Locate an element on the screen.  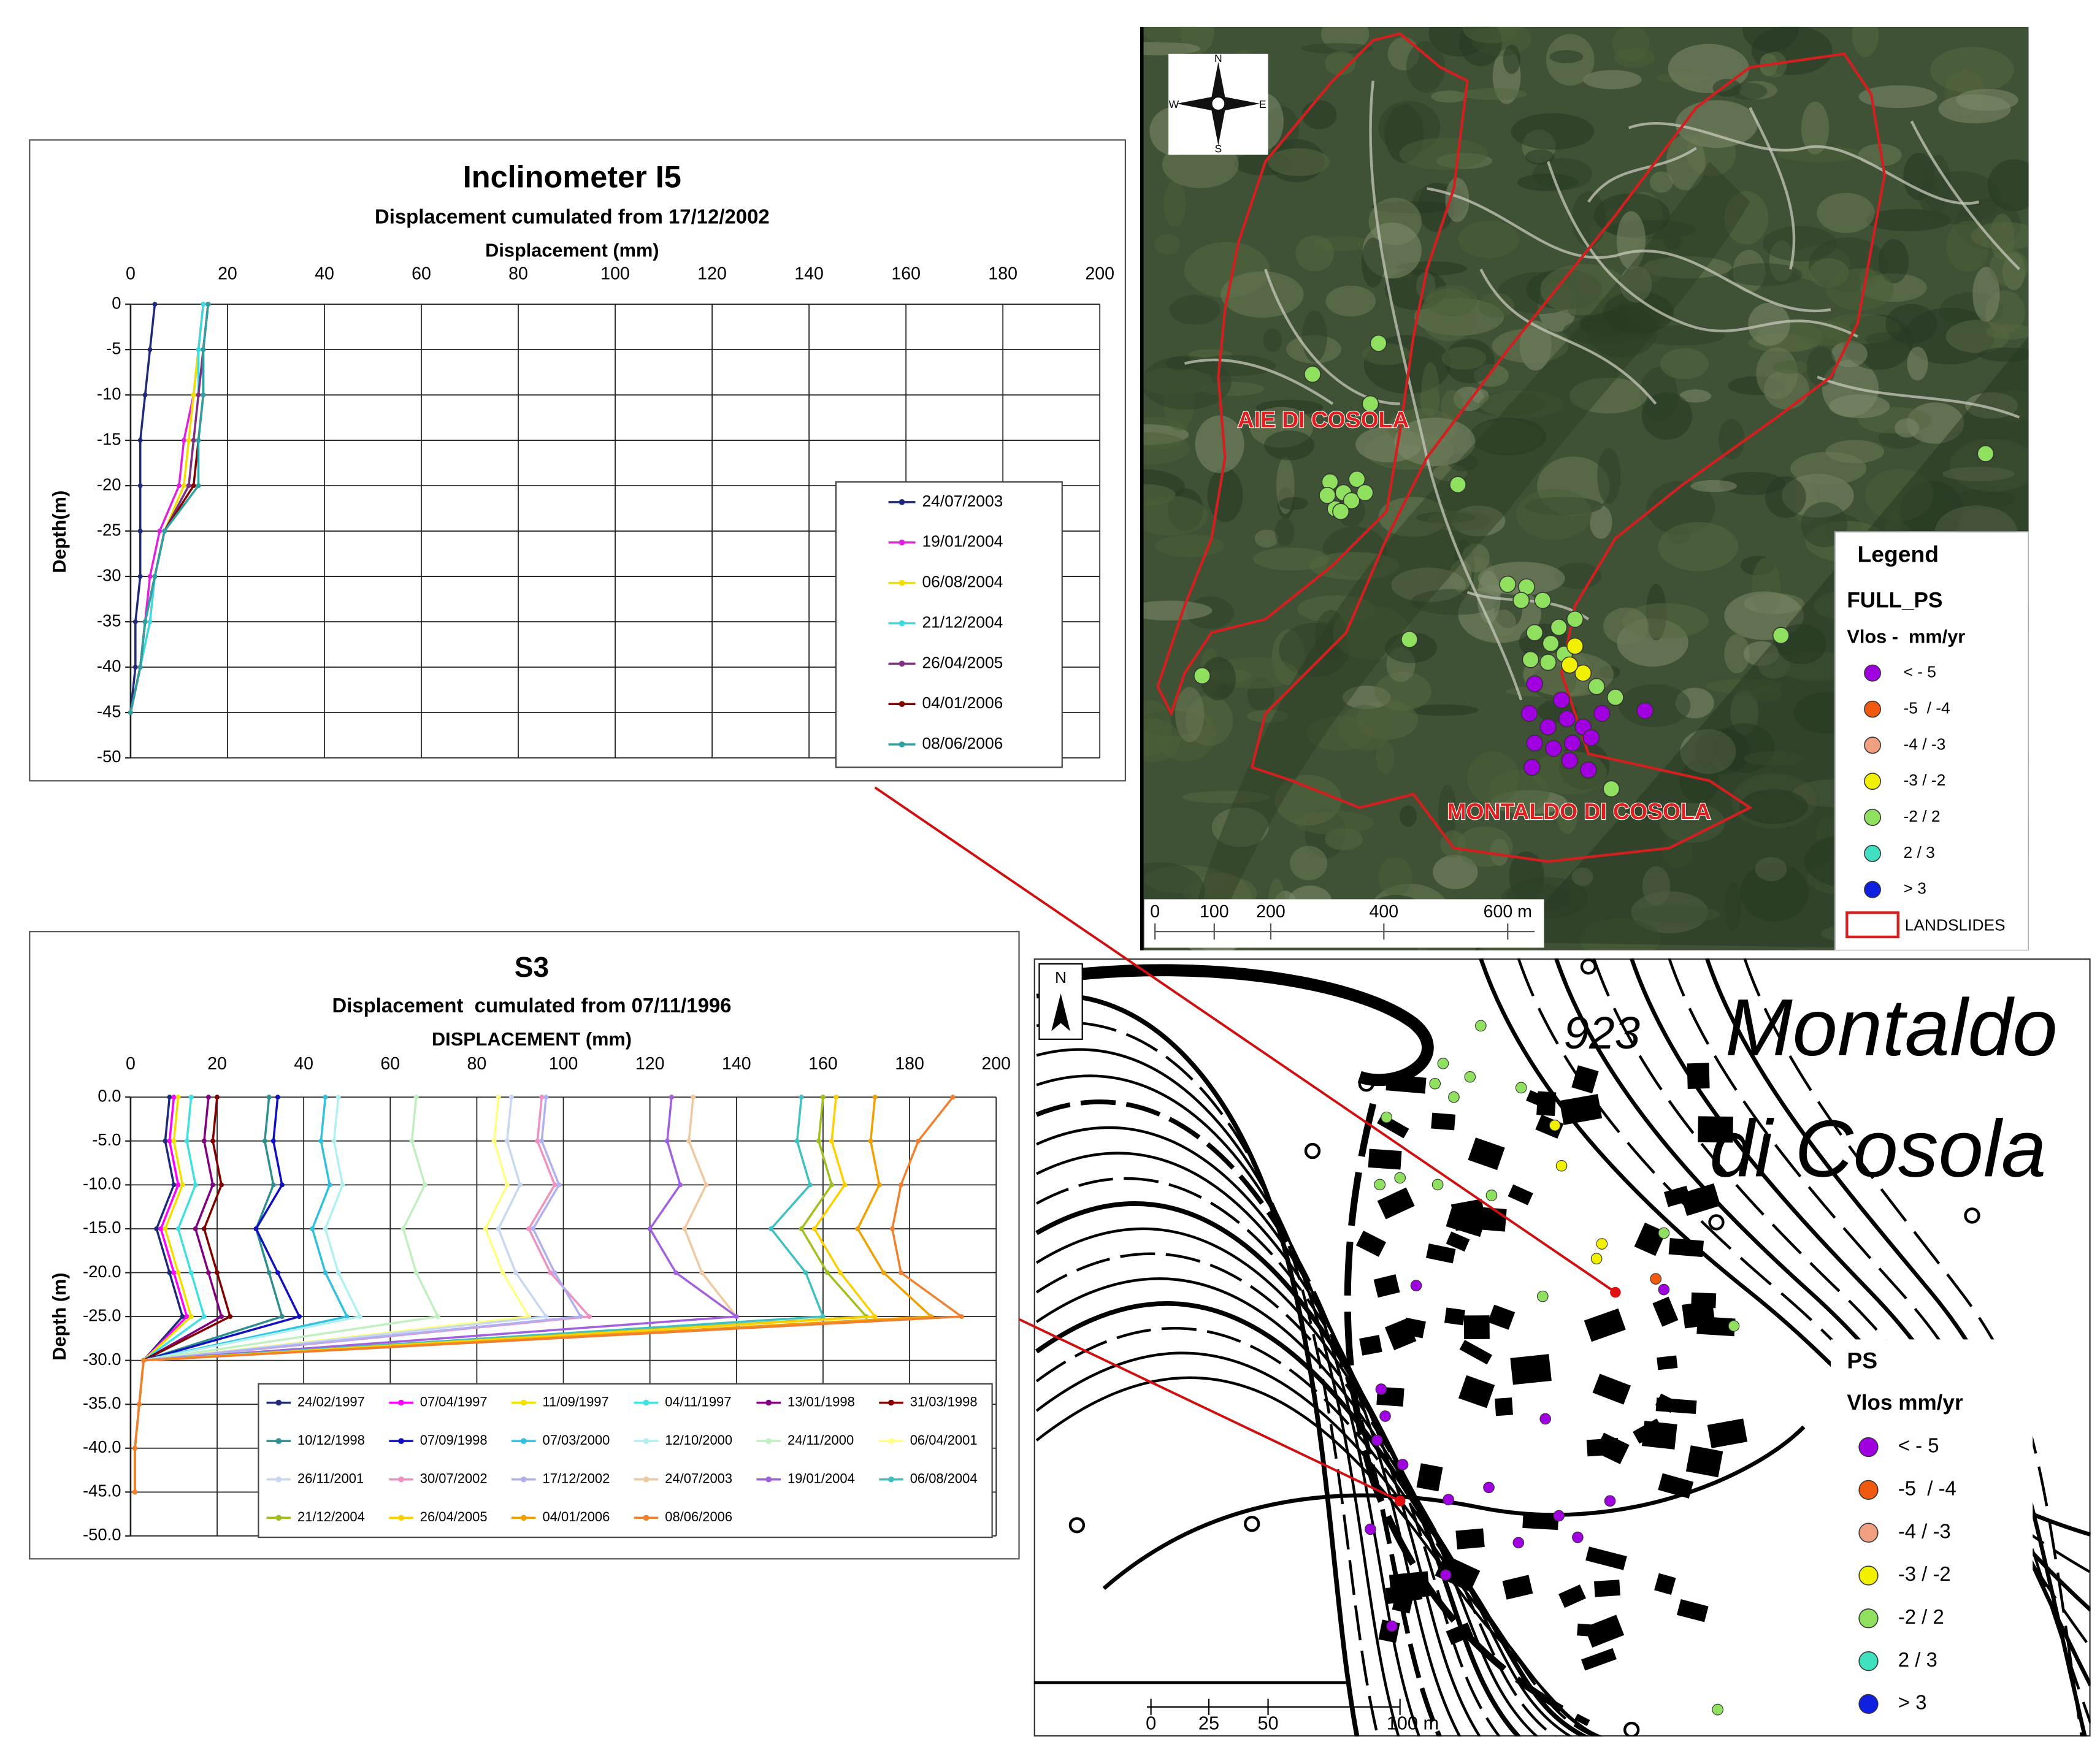
legend-label: 07/03/2000 is located at coordinates (576, 1440).